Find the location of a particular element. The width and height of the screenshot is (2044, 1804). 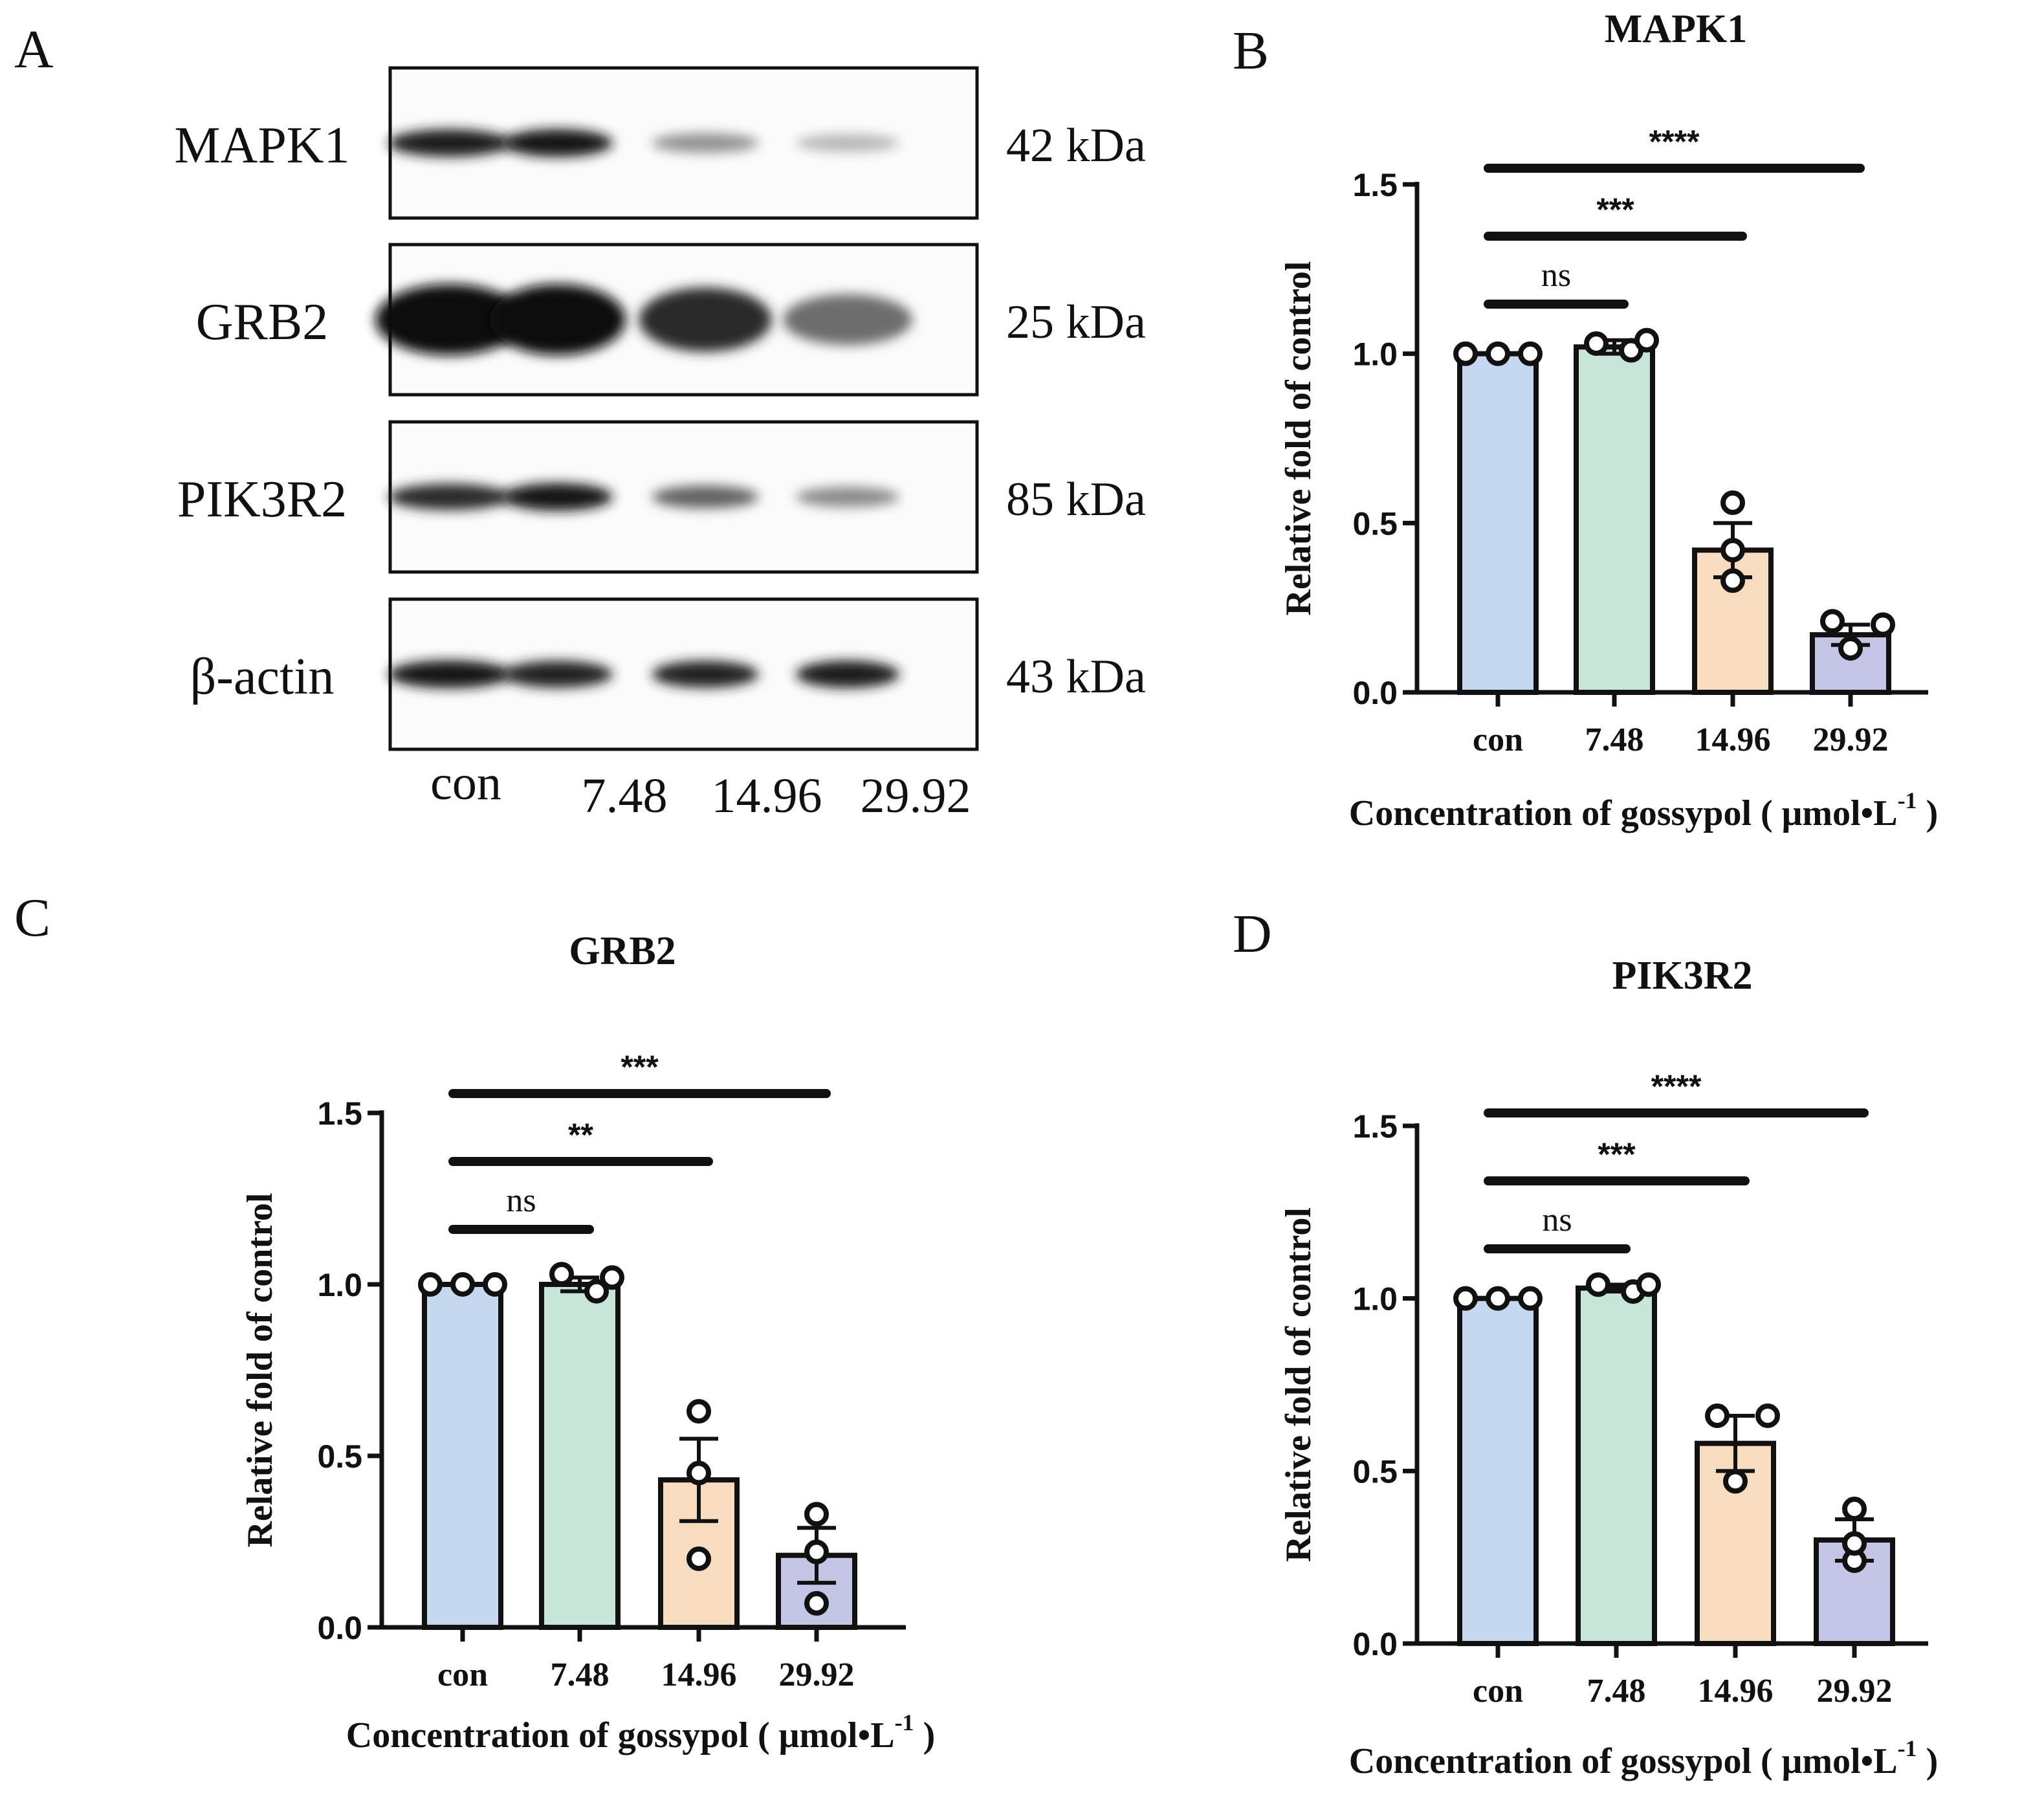

panel-letter-b: B is located at coordinates (1251, 51).